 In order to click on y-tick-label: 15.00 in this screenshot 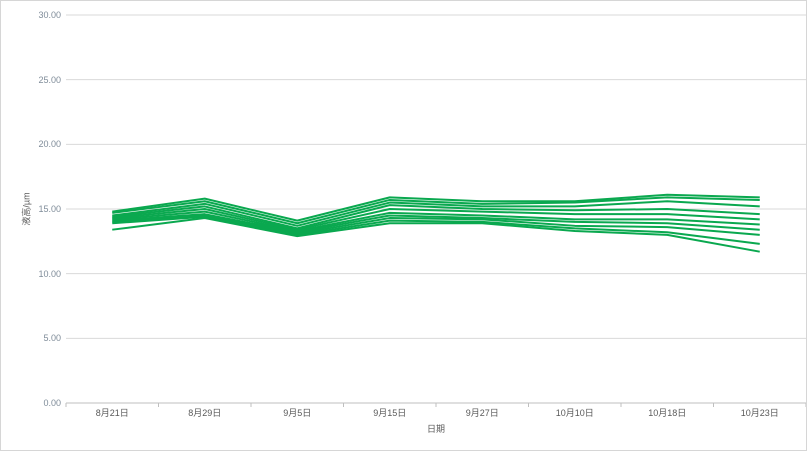, I will do `click(49, 209)`.